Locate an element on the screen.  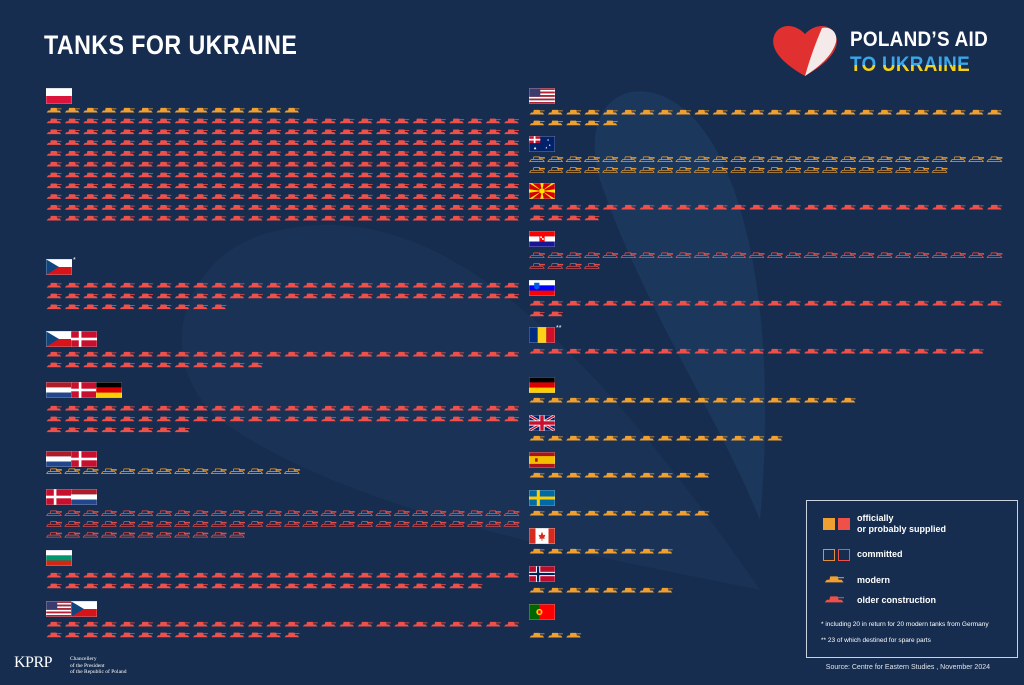
kprp-sub3: of the Republic of Poland is located at coordinates (98, 672).